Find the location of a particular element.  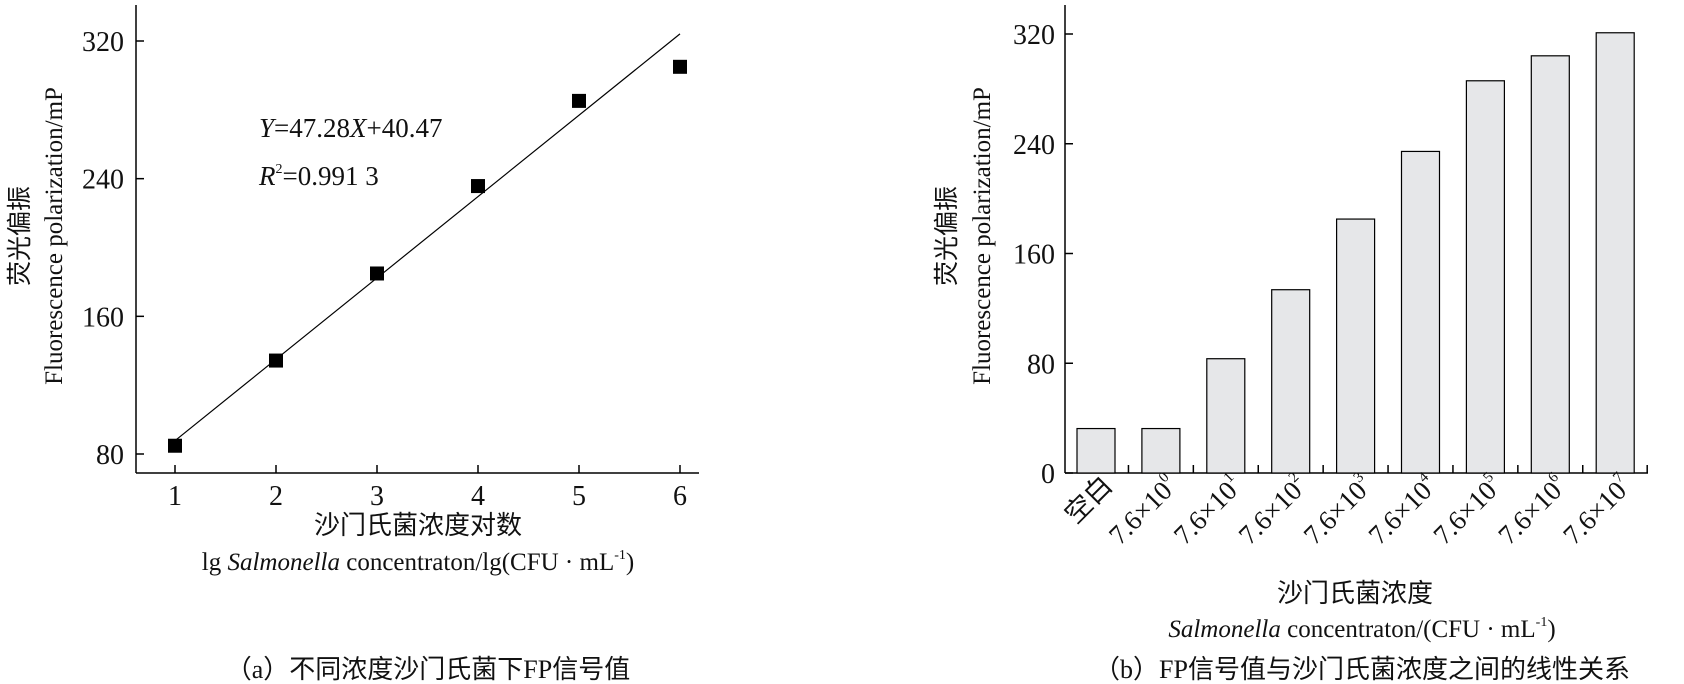

x-tick-label: 空白 is located at coordinates (1088, 499).